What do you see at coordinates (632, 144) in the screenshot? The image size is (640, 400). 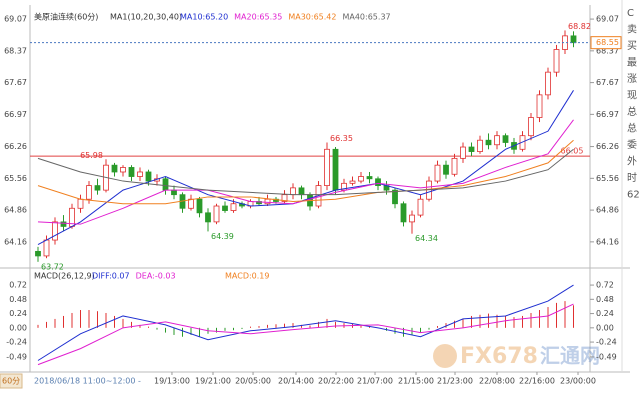 I see `side-panel-label: 委` at bounding box center [632, 144].